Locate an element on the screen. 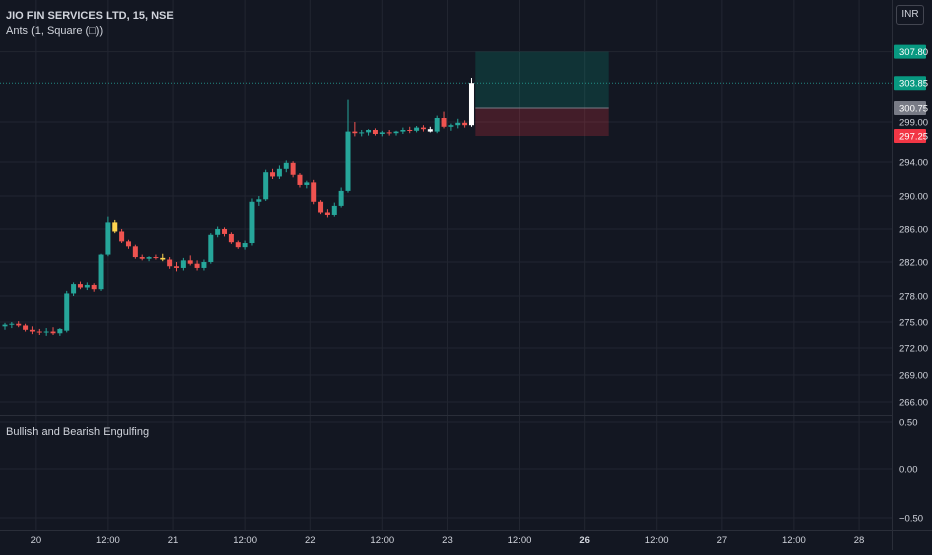 The image size is (932, 555). target-zone is located at coordinates (542, 79).